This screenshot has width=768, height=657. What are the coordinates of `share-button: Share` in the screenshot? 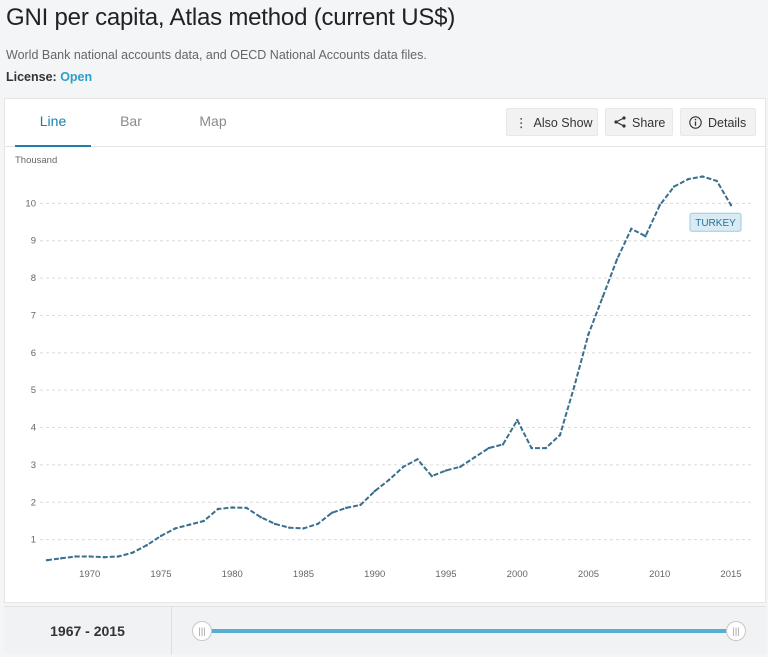 It's located at (639, 122).